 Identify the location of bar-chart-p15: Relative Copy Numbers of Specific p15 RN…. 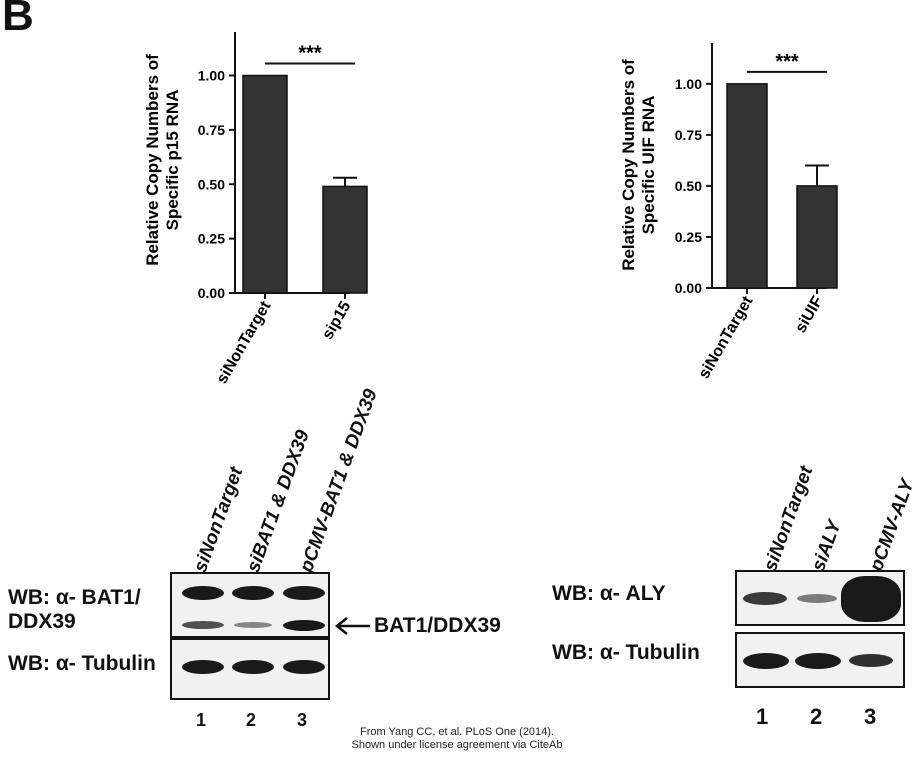
(255, 209).